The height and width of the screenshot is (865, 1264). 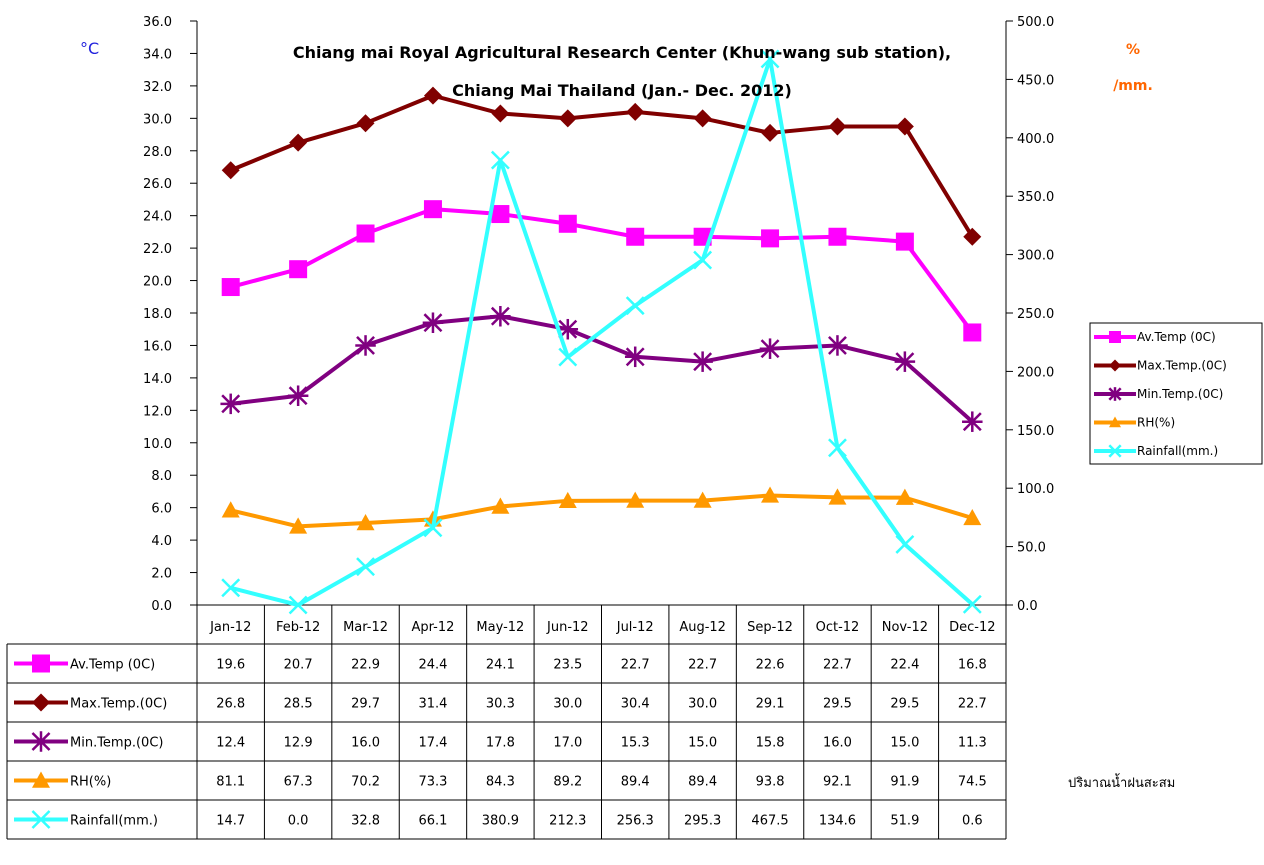 What do you see at coordinates (432, 782) in the screenshot?
I see `table-cell: 73.3` at bounding box center [432, 782].